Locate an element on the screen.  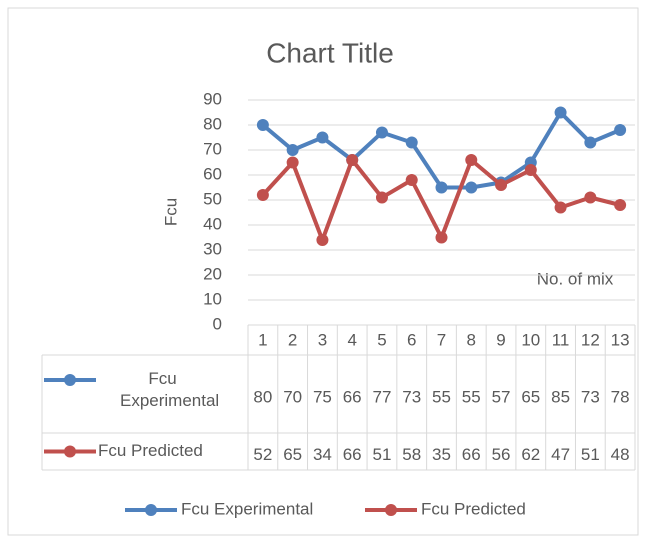
x-tick-label: 1 is located at coordinates (262, 339).